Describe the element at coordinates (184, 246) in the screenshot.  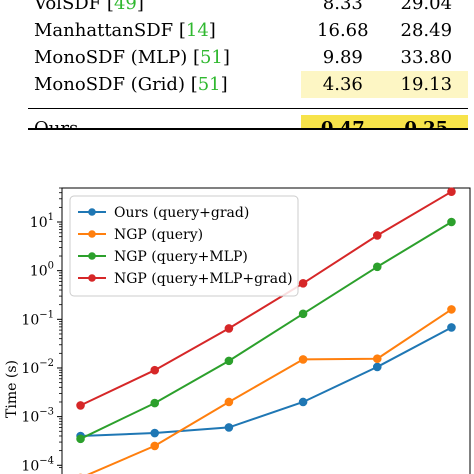
I see `legend-box` at that location.